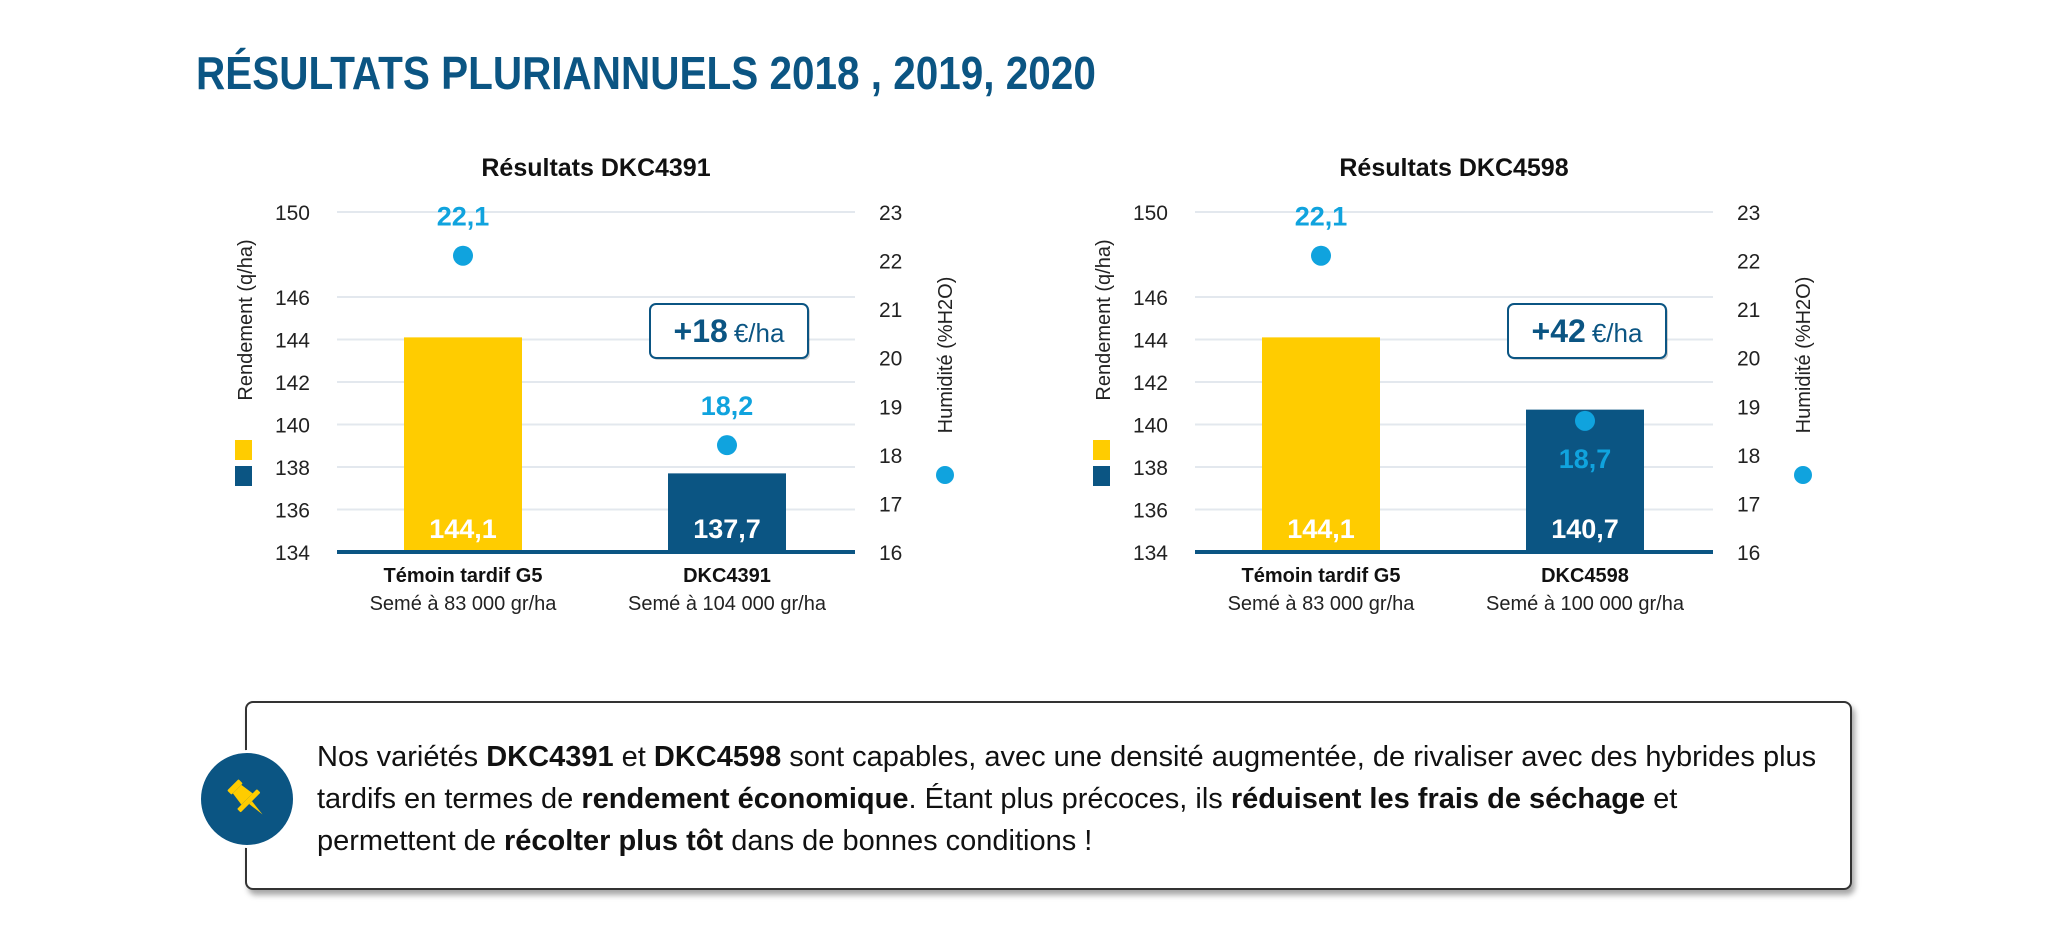  I want to click on savings-value: +18, so click(701, 331).